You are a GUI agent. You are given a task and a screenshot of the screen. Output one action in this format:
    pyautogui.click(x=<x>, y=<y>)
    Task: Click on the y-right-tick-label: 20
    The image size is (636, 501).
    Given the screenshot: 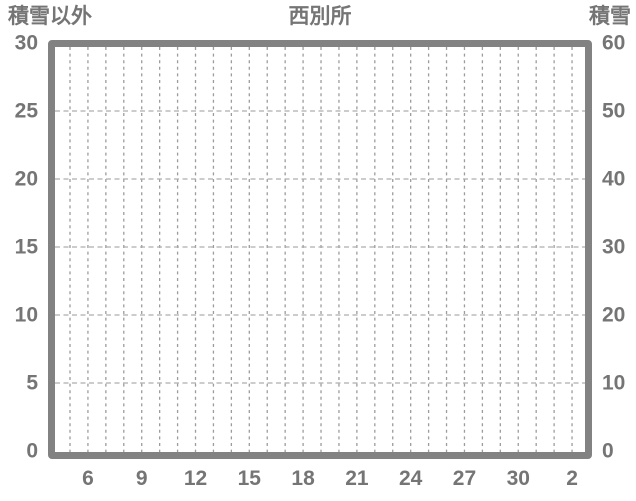 What is the action you would take?
    pyautogui.click(x=614, y=315)
    